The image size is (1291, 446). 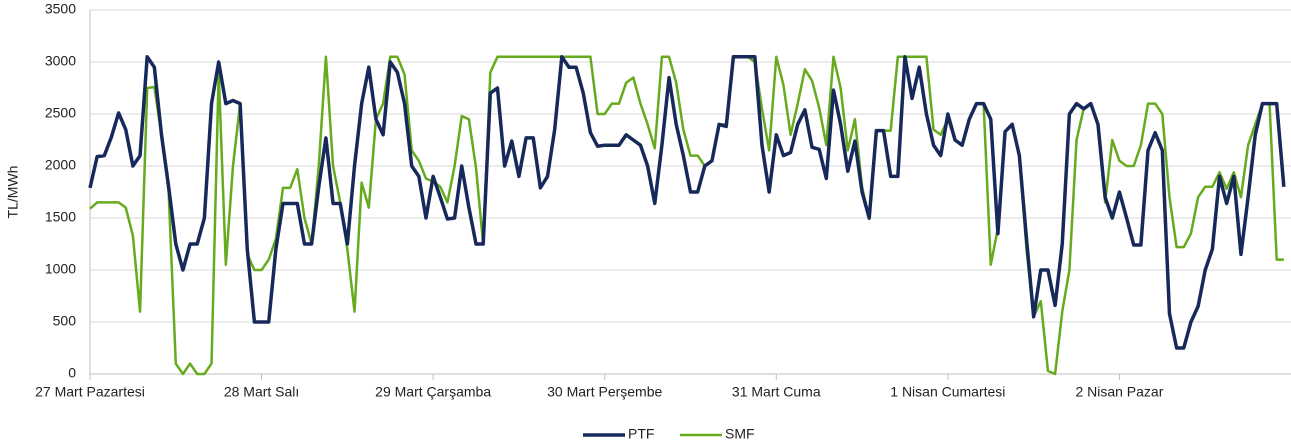 I want to click on x-tick-label: 29 Mart Çarşamba, so click(x=433, y=392).